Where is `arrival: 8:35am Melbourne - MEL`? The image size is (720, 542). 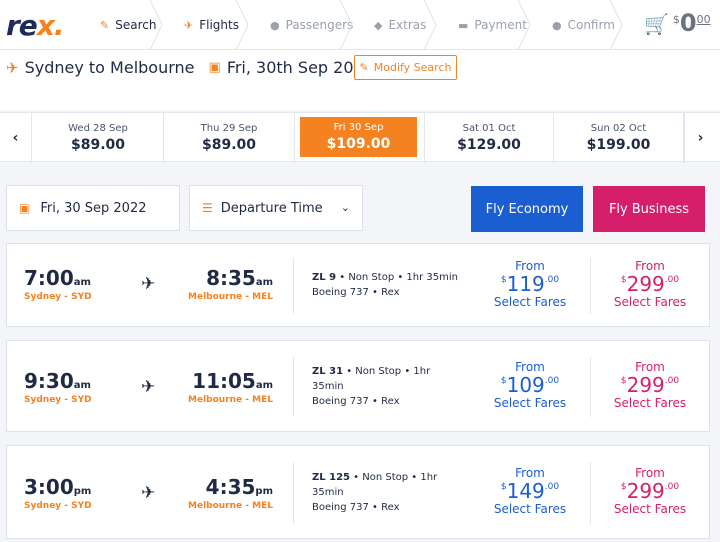
arrival: 8:35am Melbourne - MEL is located at coordinates (230, 284).